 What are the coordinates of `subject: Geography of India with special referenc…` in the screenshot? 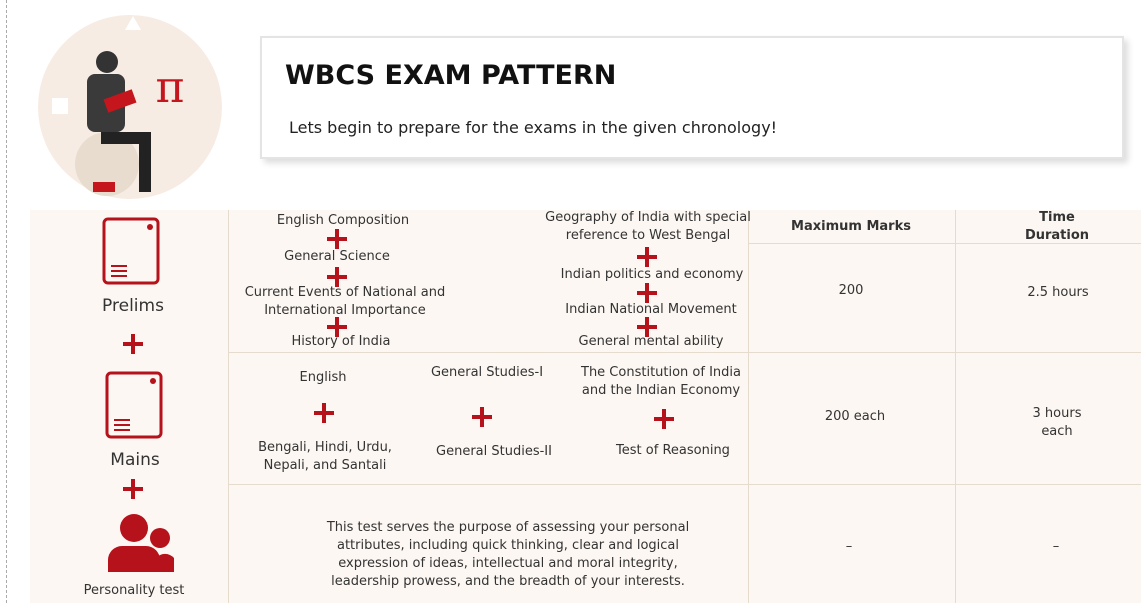 It's located at (648, 226).